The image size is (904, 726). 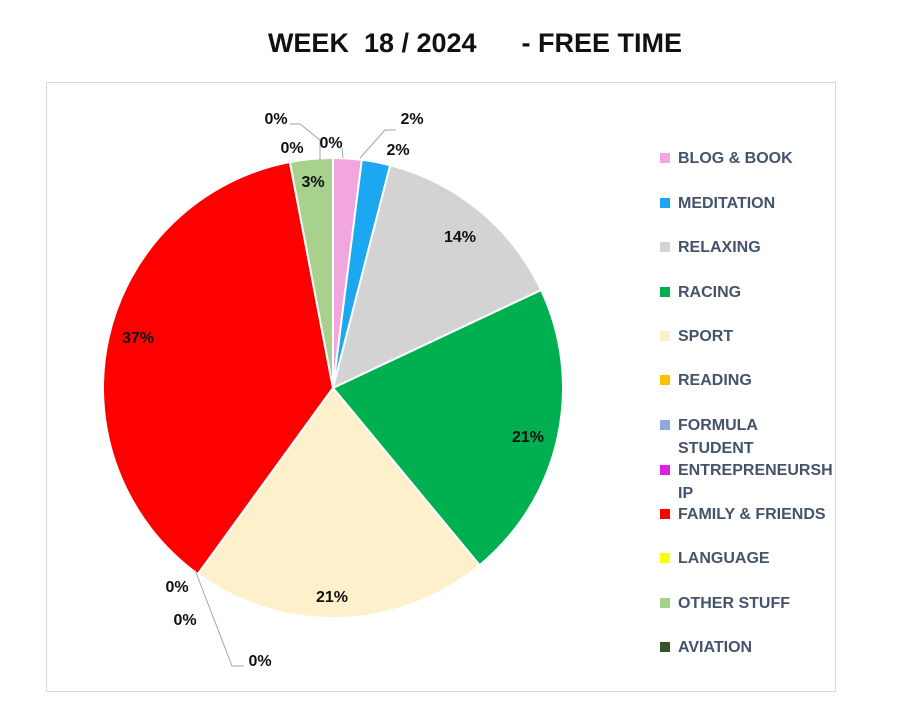 I want to click on data-label-entrepreneurship: 0%, so click(x=259, y=661).